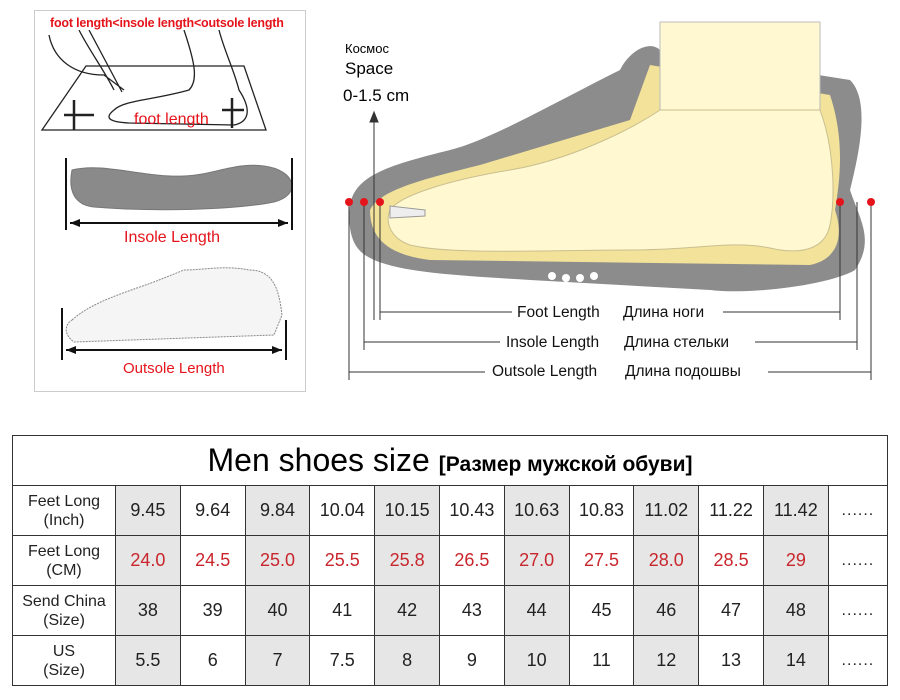  Describe the element at coordinates (64, 520) in the screenshot. I see `row-unit: (Inch)` at that location.